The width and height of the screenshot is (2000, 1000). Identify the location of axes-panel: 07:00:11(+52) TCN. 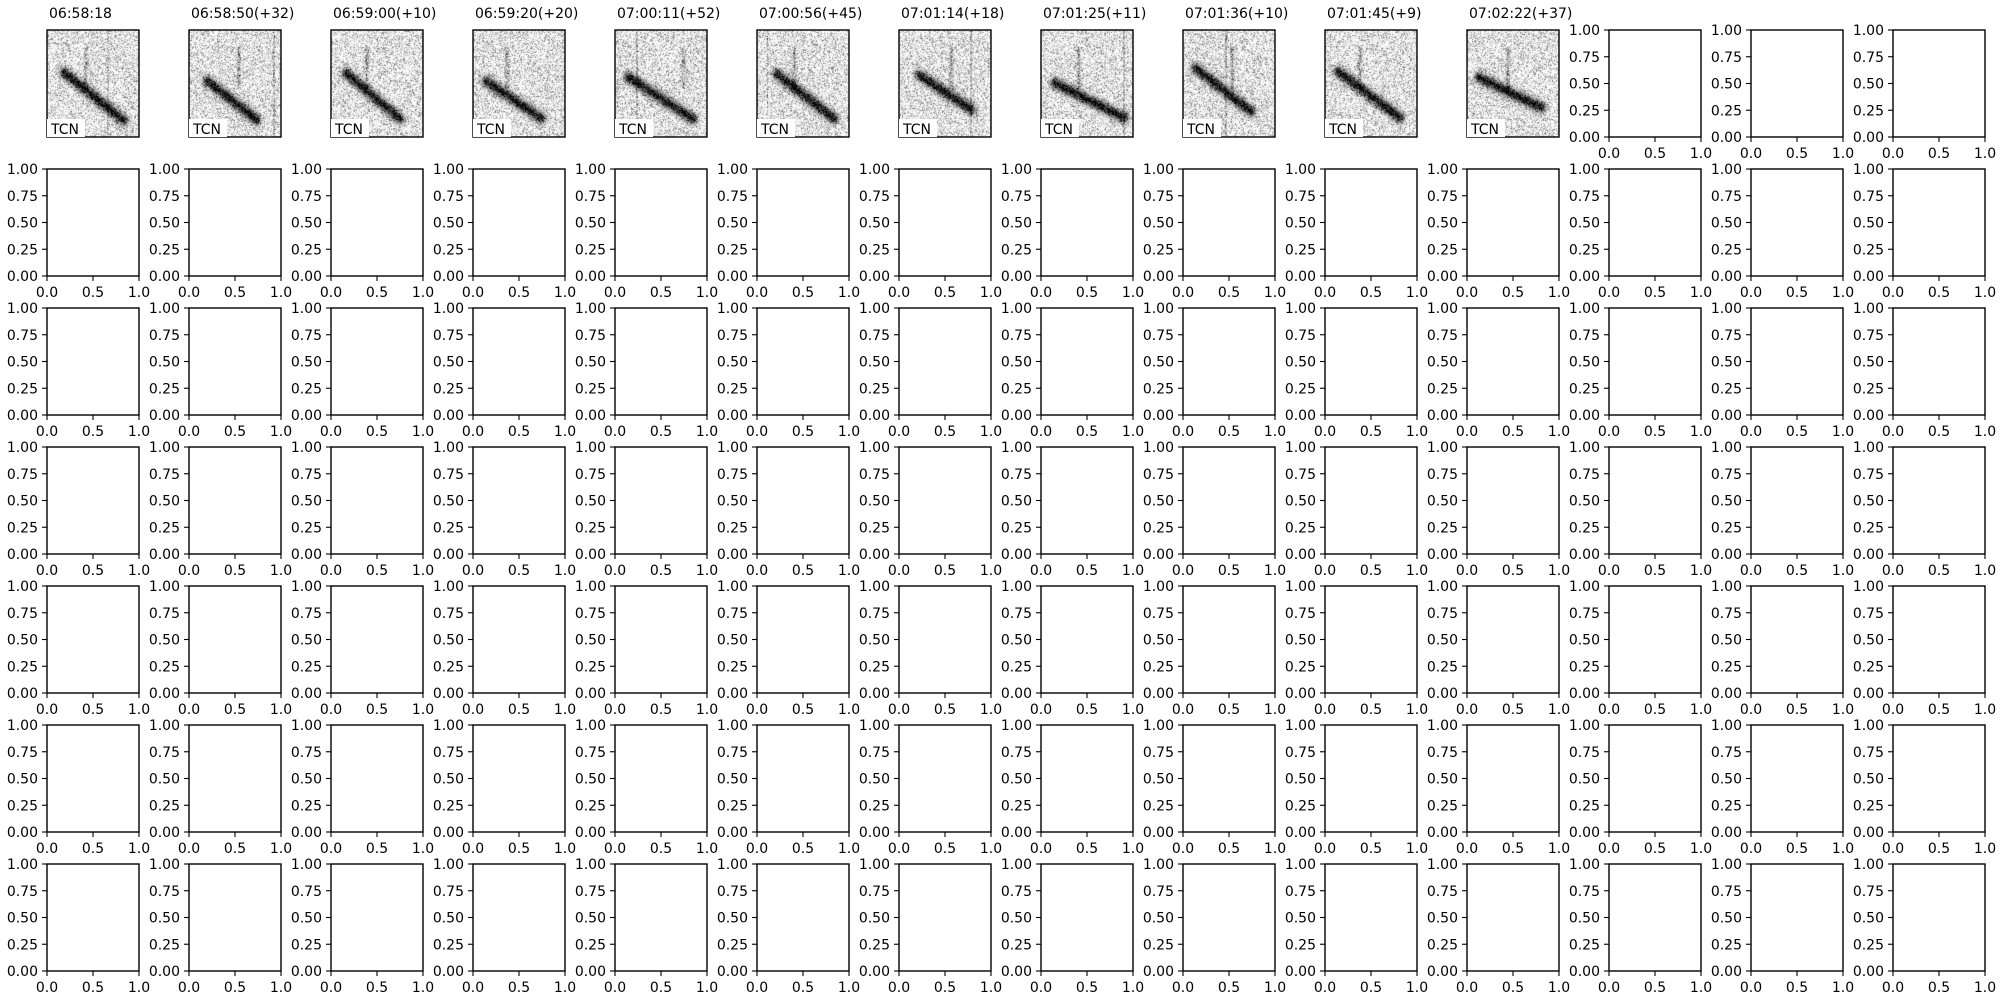
(667, 72).